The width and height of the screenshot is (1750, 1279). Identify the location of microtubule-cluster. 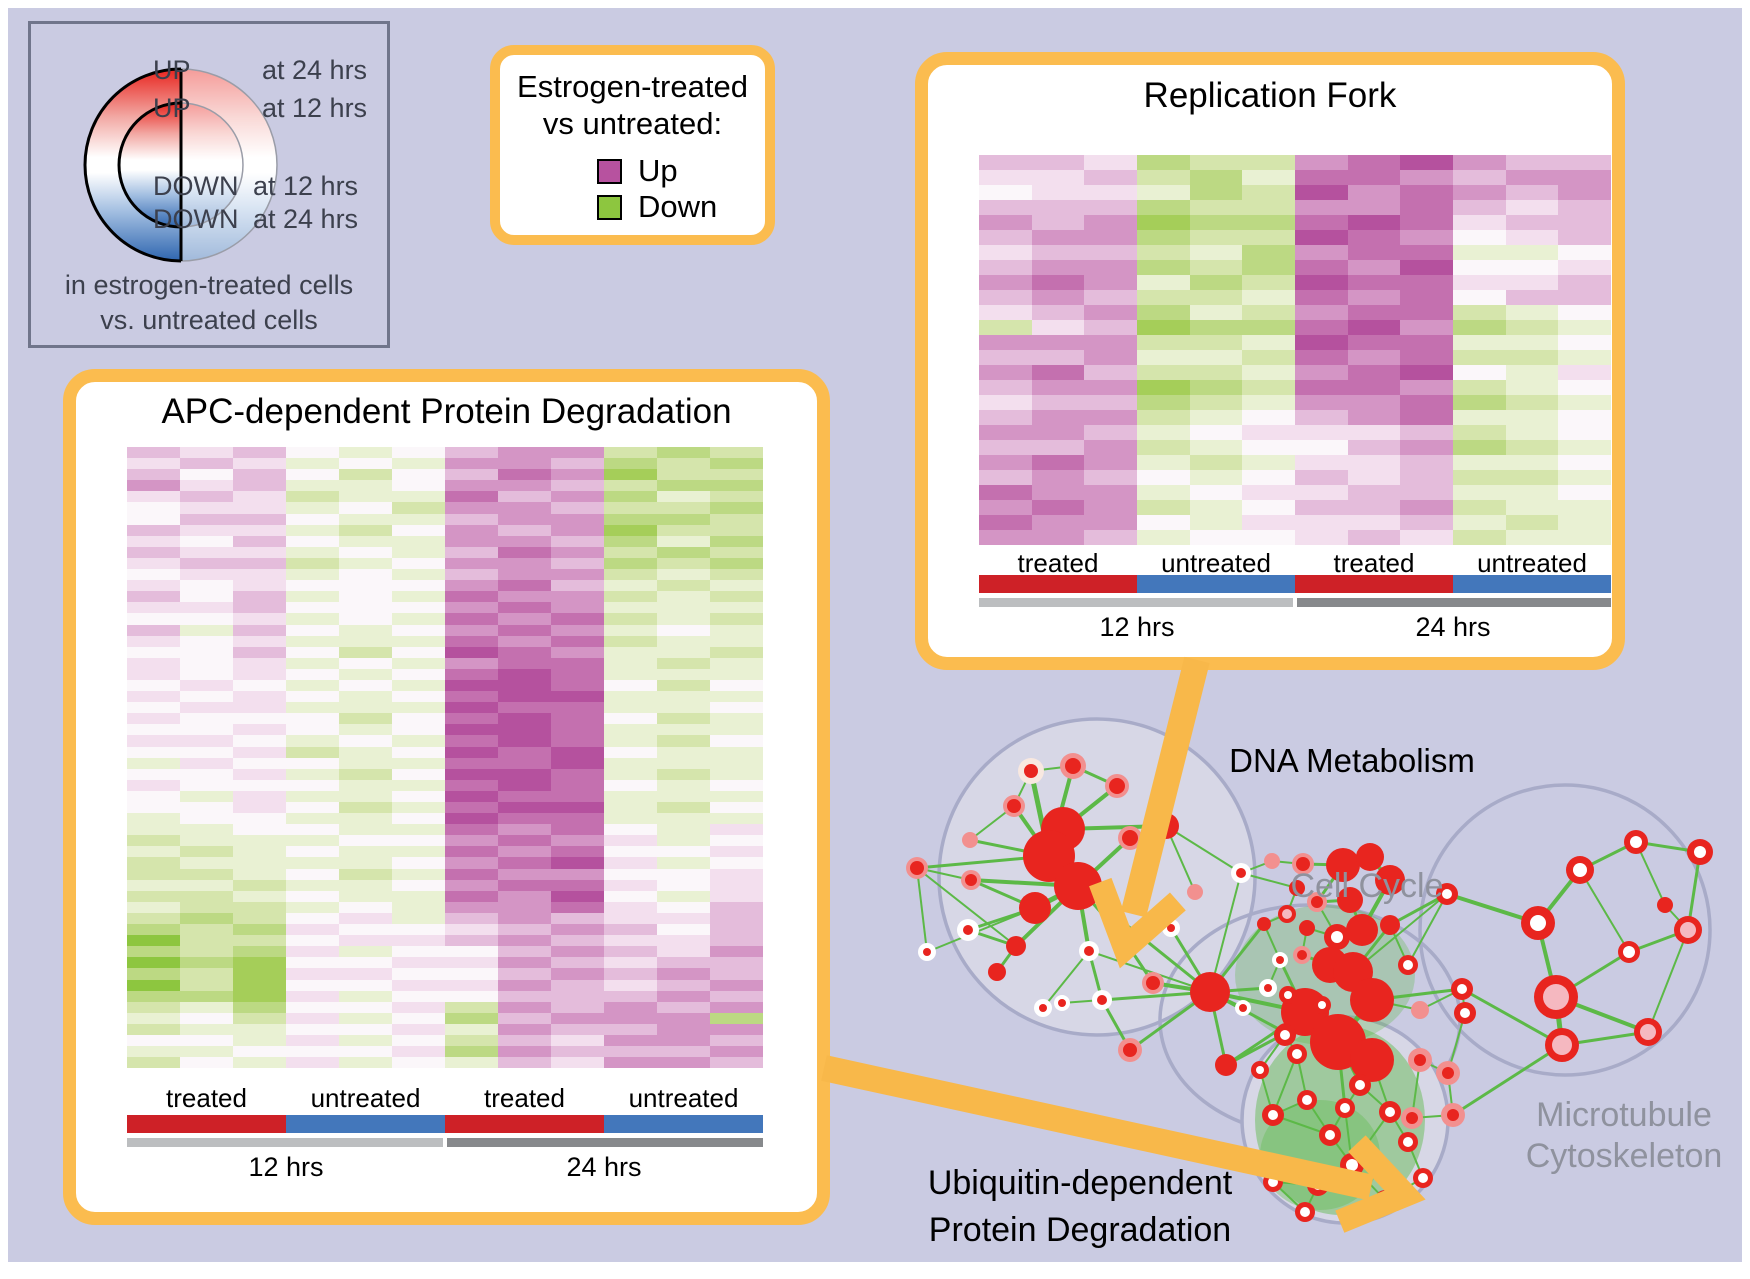
(1565, 930).